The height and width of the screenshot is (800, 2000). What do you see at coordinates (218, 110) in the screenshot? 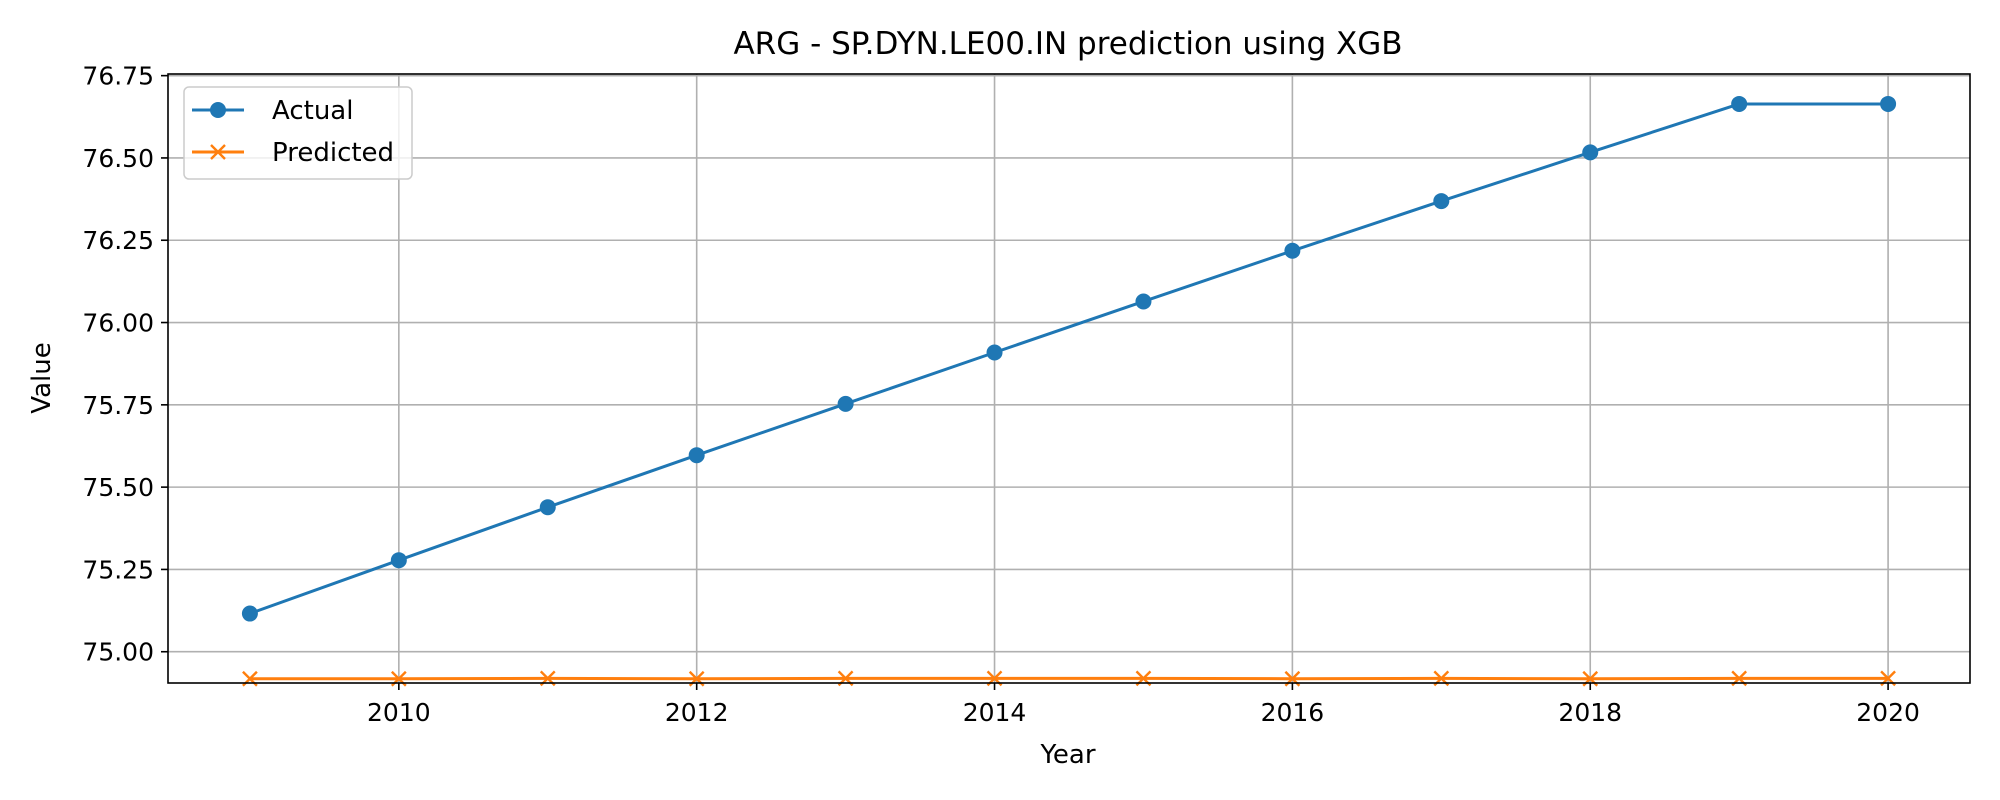
I see `legend-marker-actual` at bounding box center [218, 110].